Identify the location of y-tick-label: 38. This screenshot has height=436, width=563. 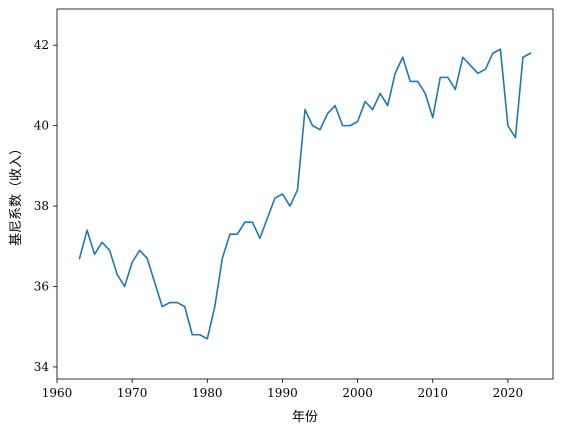
(41, 206).